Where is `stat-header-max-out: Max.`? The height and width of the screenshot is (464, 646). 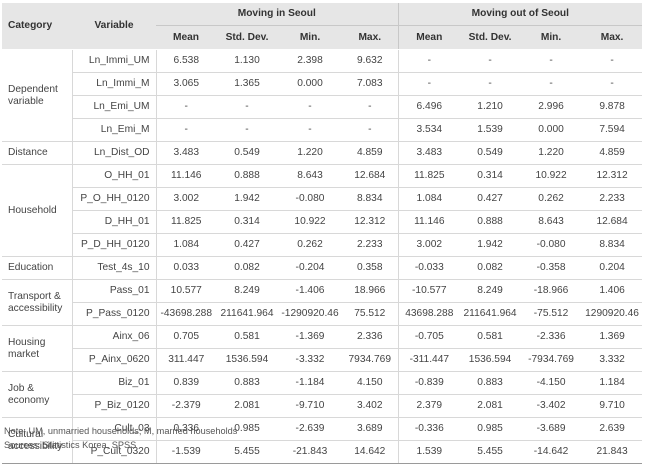 stat-header-max-out: Max. is located at coordinates (612, 37).